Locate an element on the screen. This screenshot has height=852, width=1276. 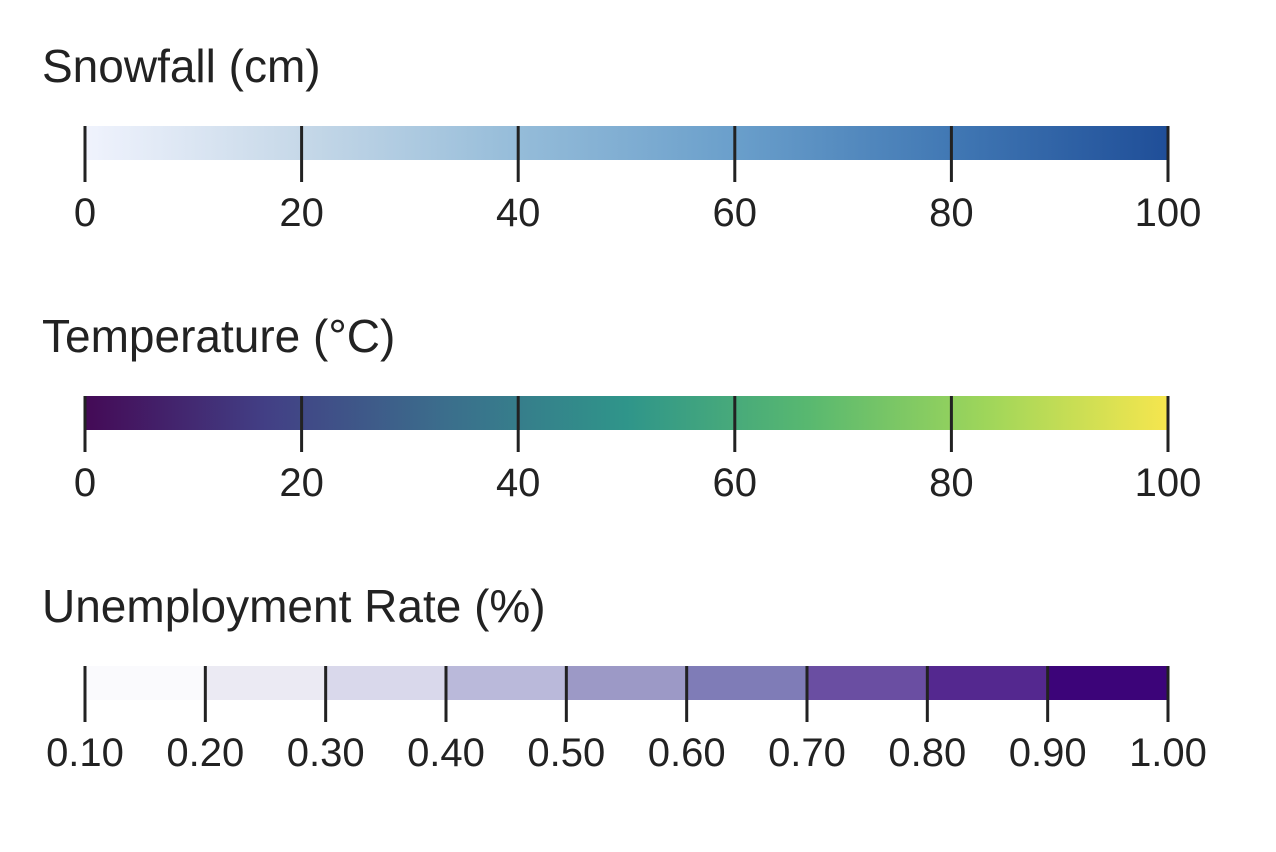
colorbar-tick-label: 0.10 is located at coordinates (85, 753).